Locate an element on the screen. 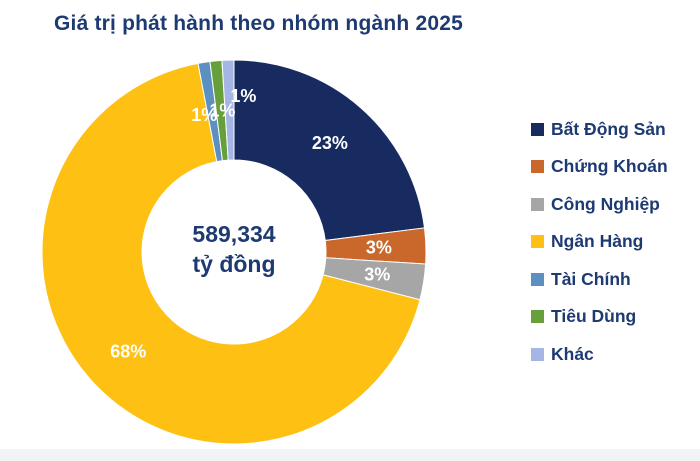  pct-label-5: 1% is located at coordinates (222, 111).